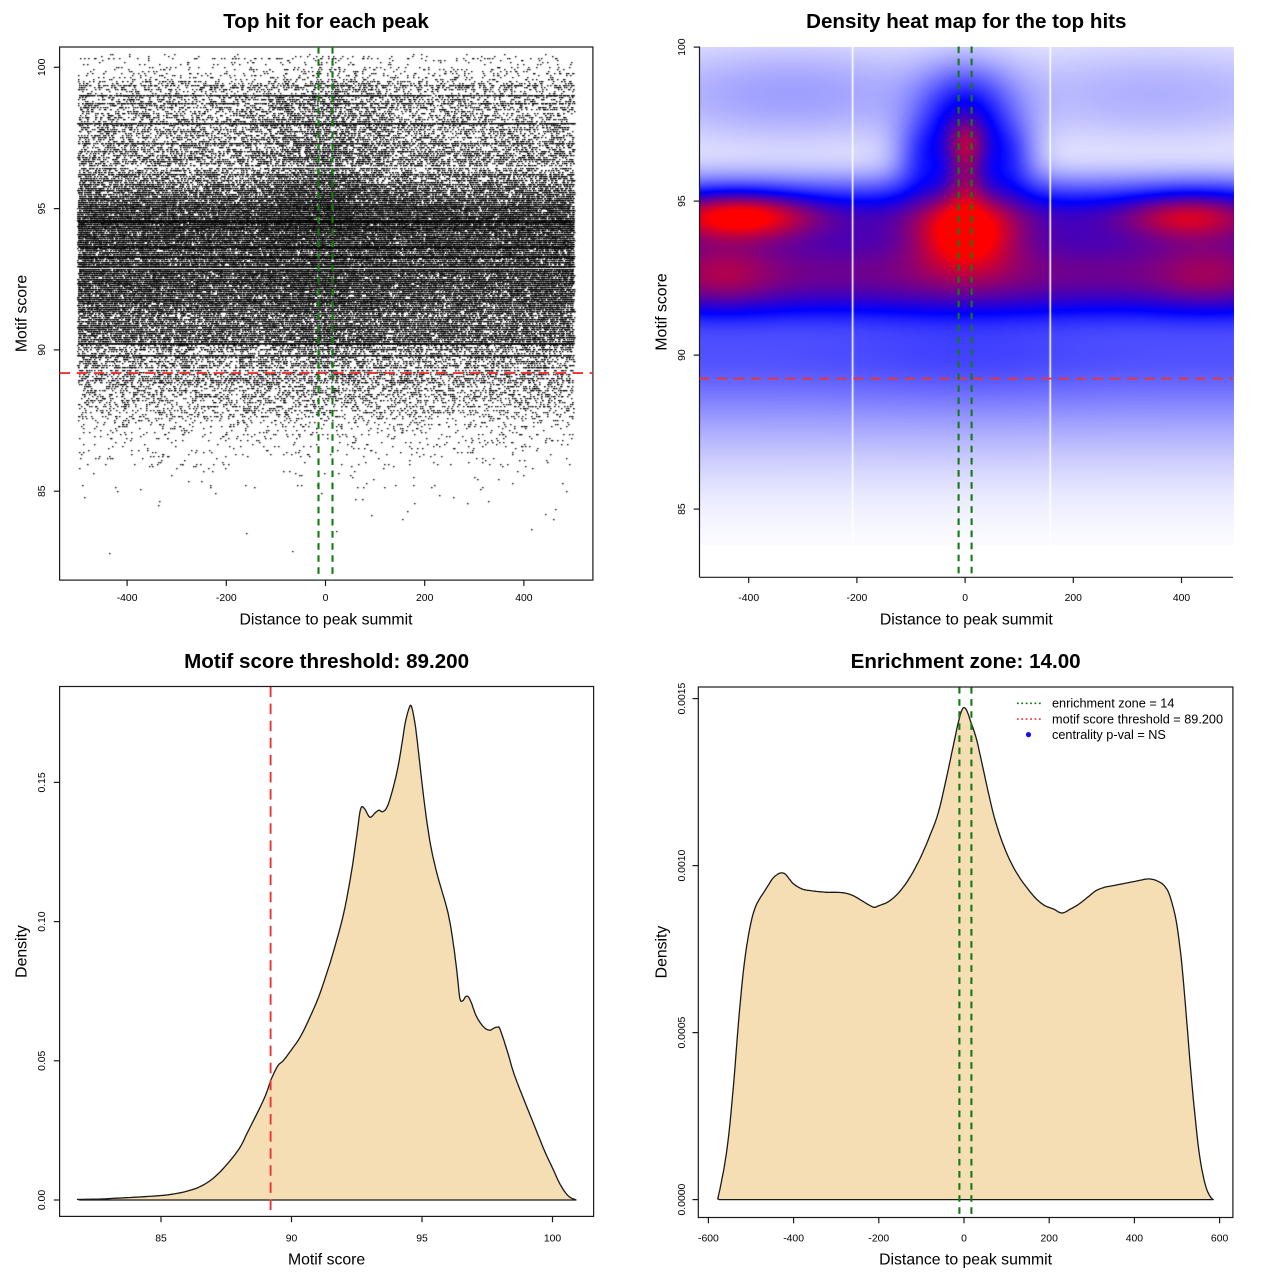  I want to click on svg-text: Motif score threshold: 89.200, so click(326, 661).